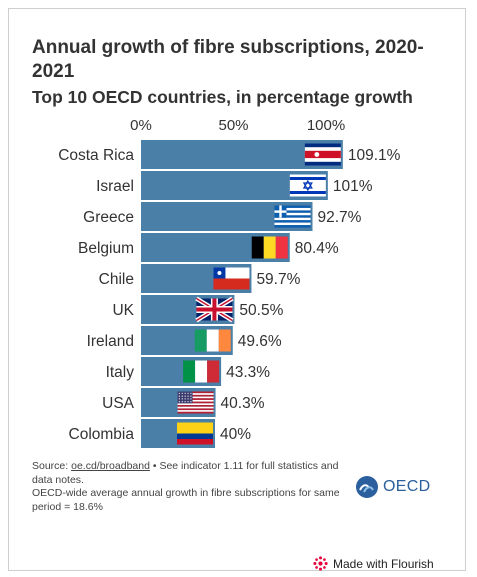 The width and height of the screenshot is (477, 577). What do you see at coordinates (235, 434) in the screenshot?
I see `data-label: 40%` at bounding box center [235, 434].